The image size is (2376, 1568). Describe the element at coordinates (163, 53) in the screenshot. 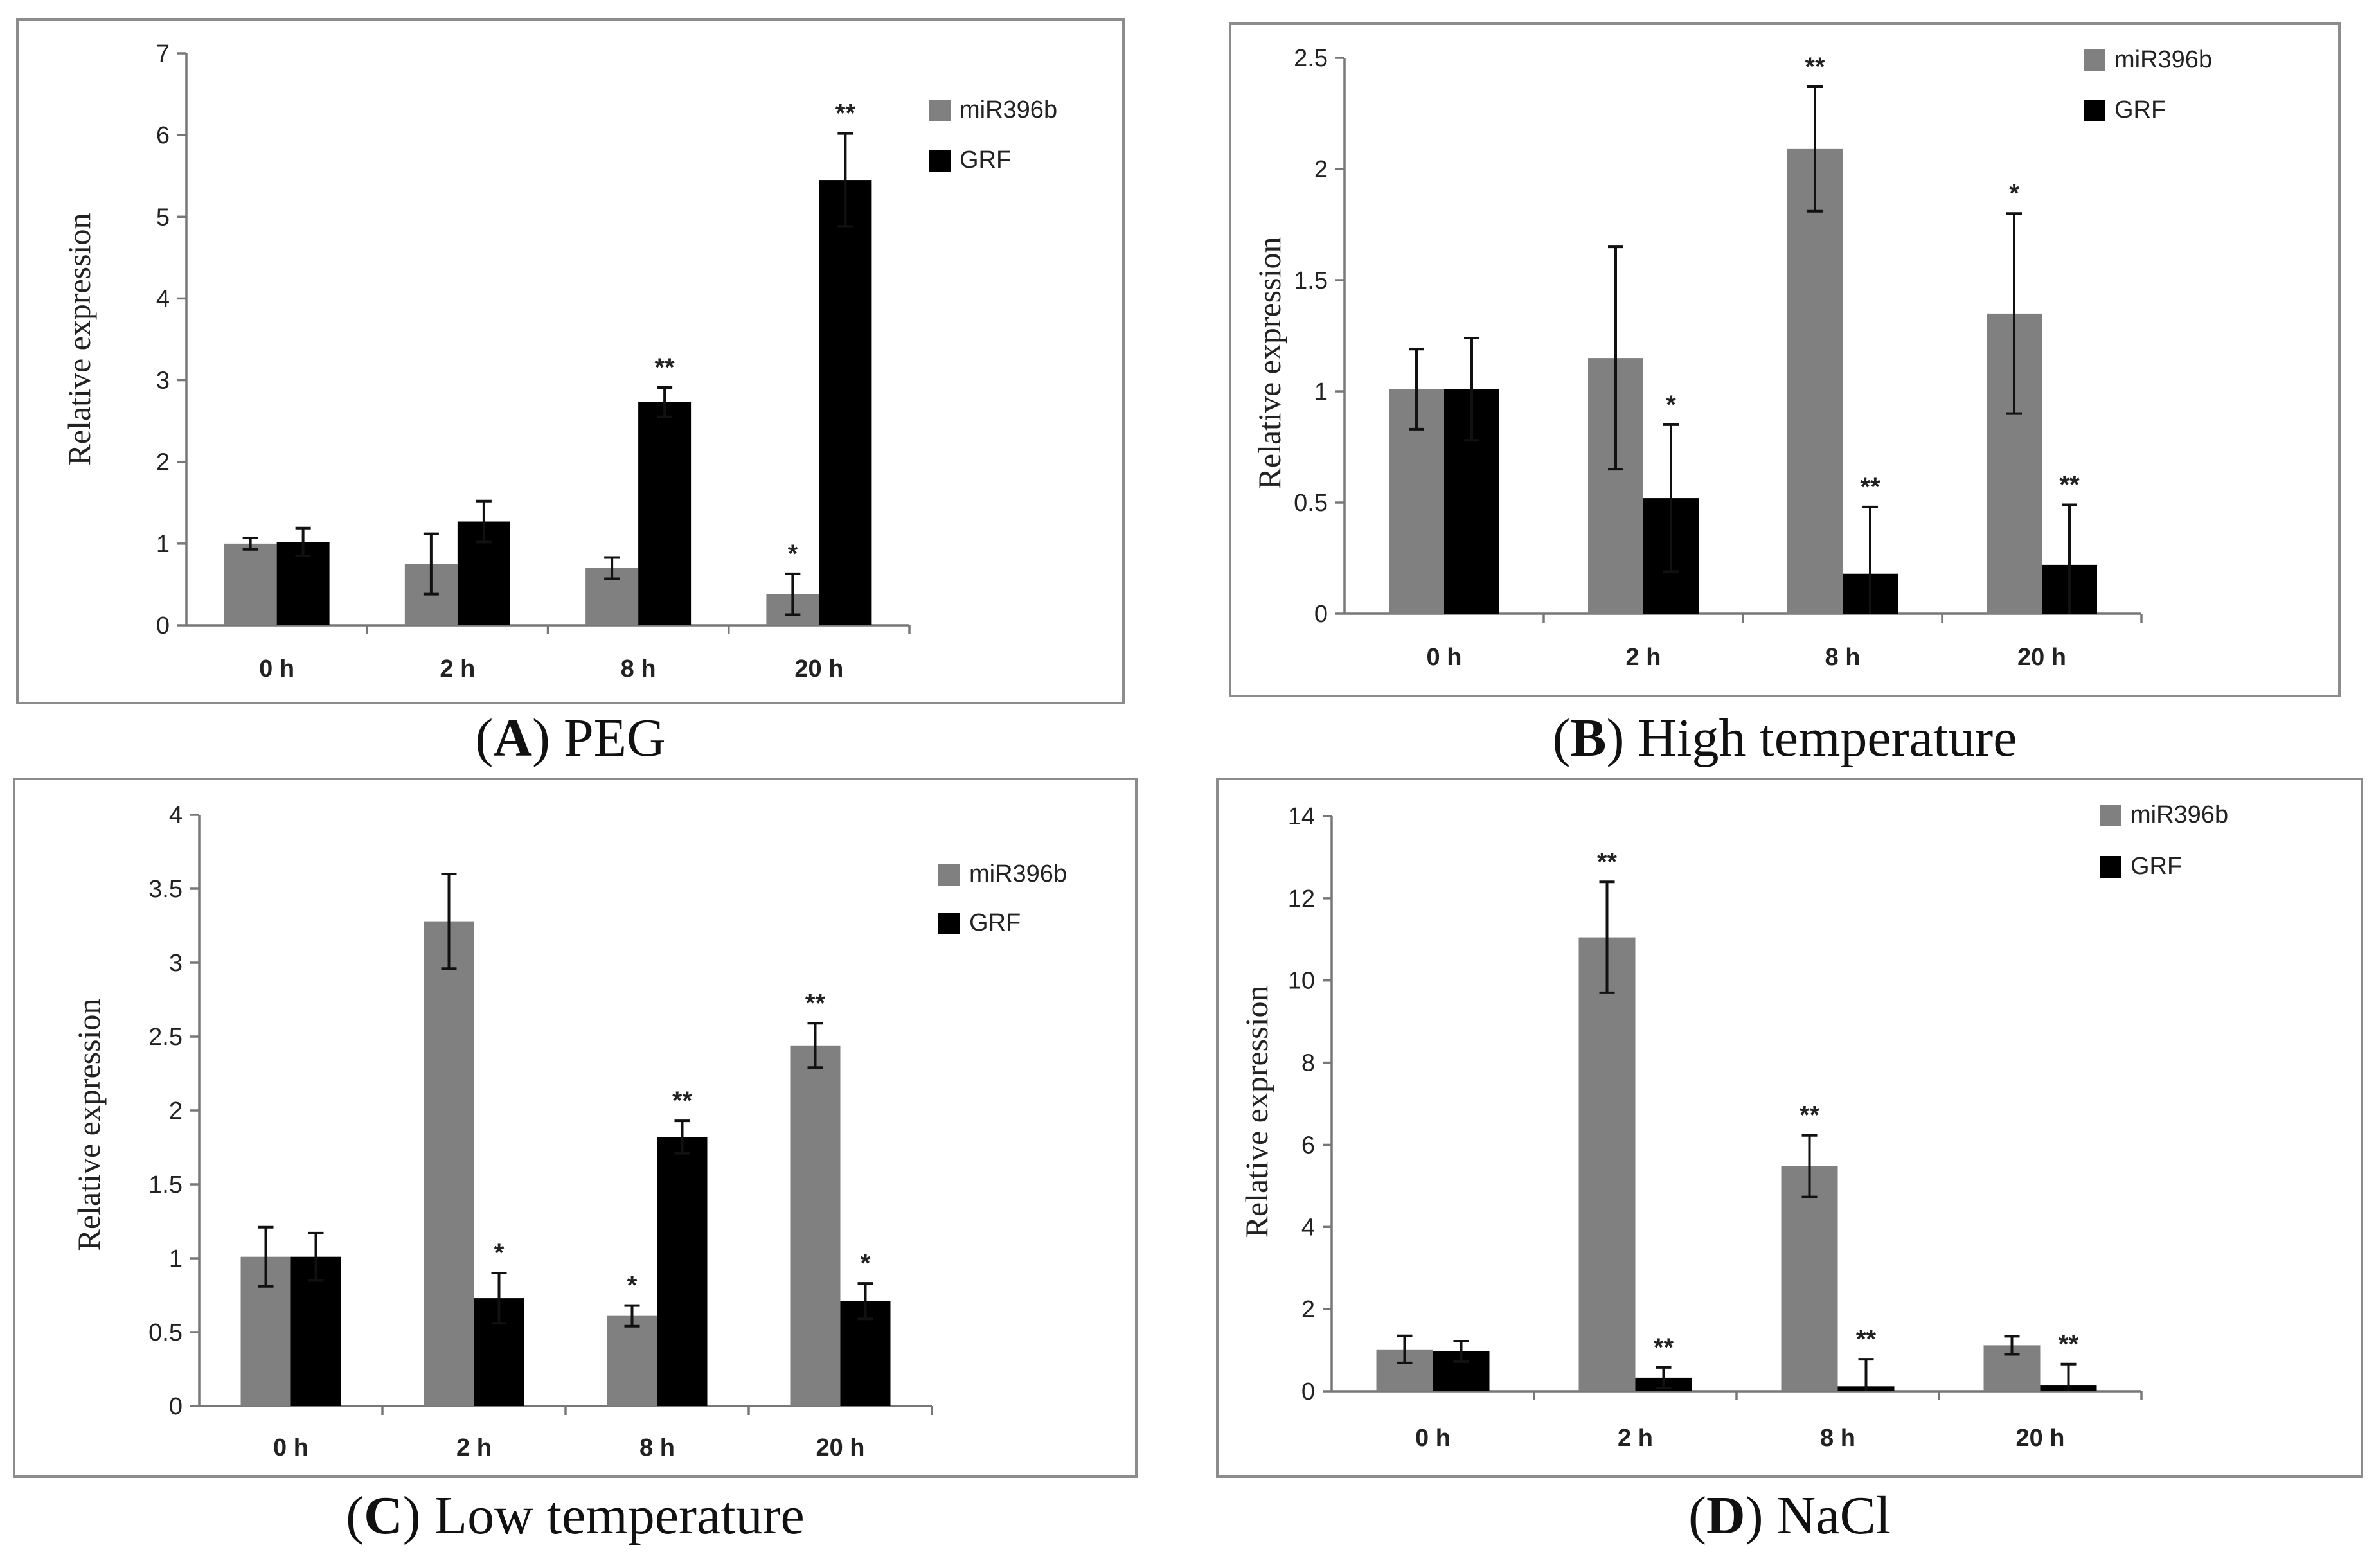

I see `y-tick-label: 7` at that location.